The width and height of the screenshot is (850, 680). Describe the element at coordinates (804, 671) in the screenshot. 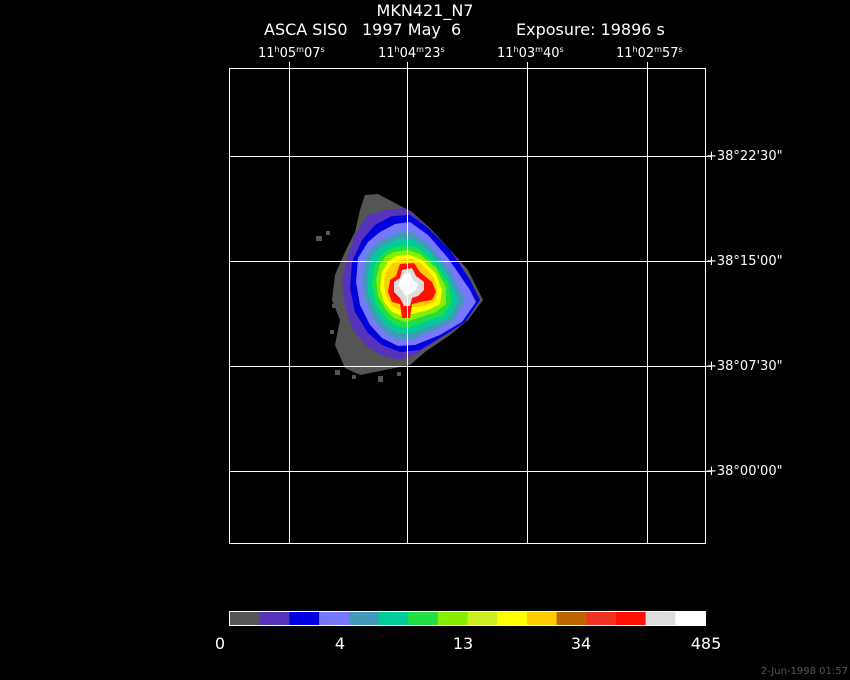

I see `timestamp: 2-Jun-1998 01:57` at that location.